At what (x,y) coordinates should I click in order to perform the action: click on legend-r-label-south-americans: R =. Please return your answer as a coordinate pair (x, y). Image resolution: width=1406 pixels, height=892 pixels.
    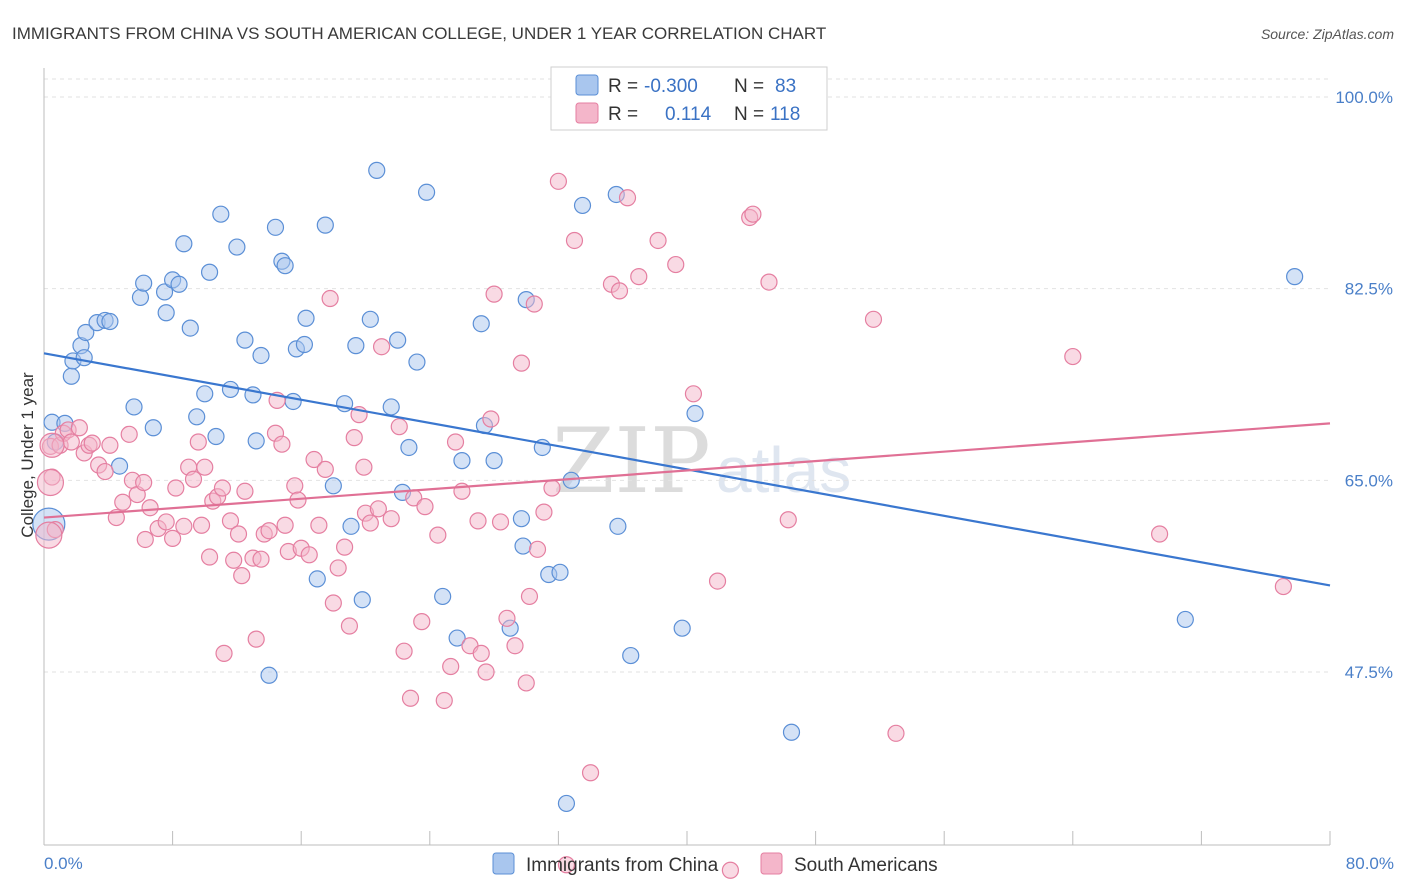
    Looking at the image, I should click on (623, 114).